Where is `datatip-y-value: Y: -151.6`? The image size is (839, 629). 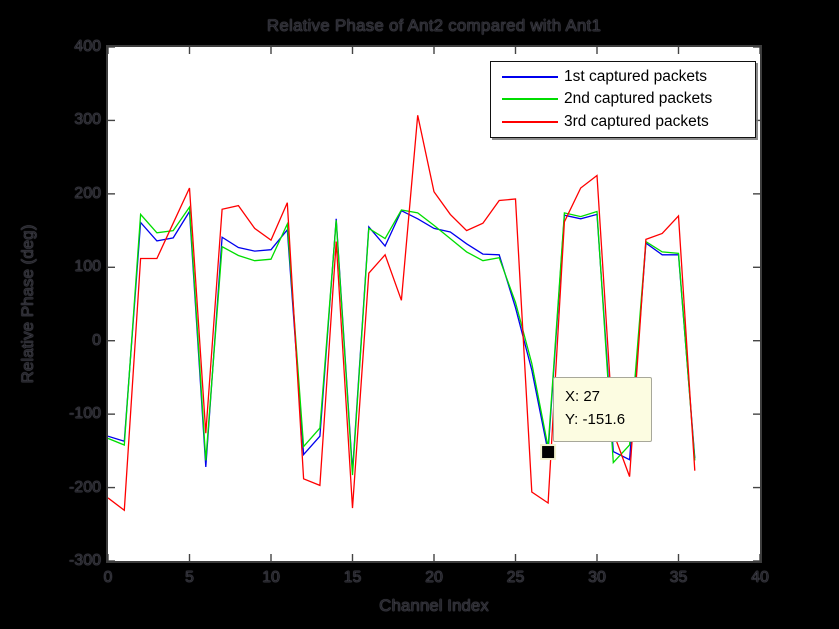
datatip-y-value: Y: -151.6 is located at coordinates (595, 420).